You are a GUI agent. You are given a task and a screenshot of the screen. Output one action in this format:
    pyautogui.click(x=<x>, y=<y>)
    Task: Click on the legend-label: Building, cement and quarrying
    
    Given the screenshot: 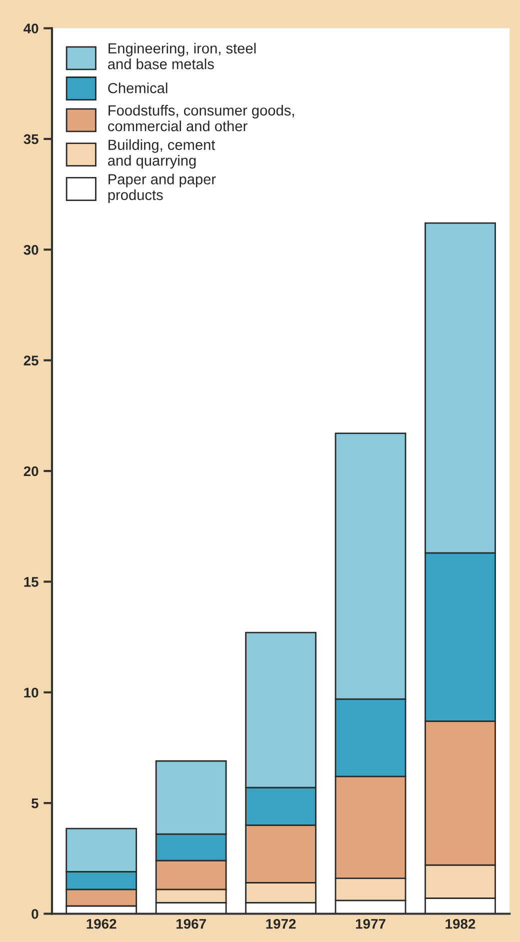 What is the action you would take?
    pyautogui.click(x=162, y=154)
    